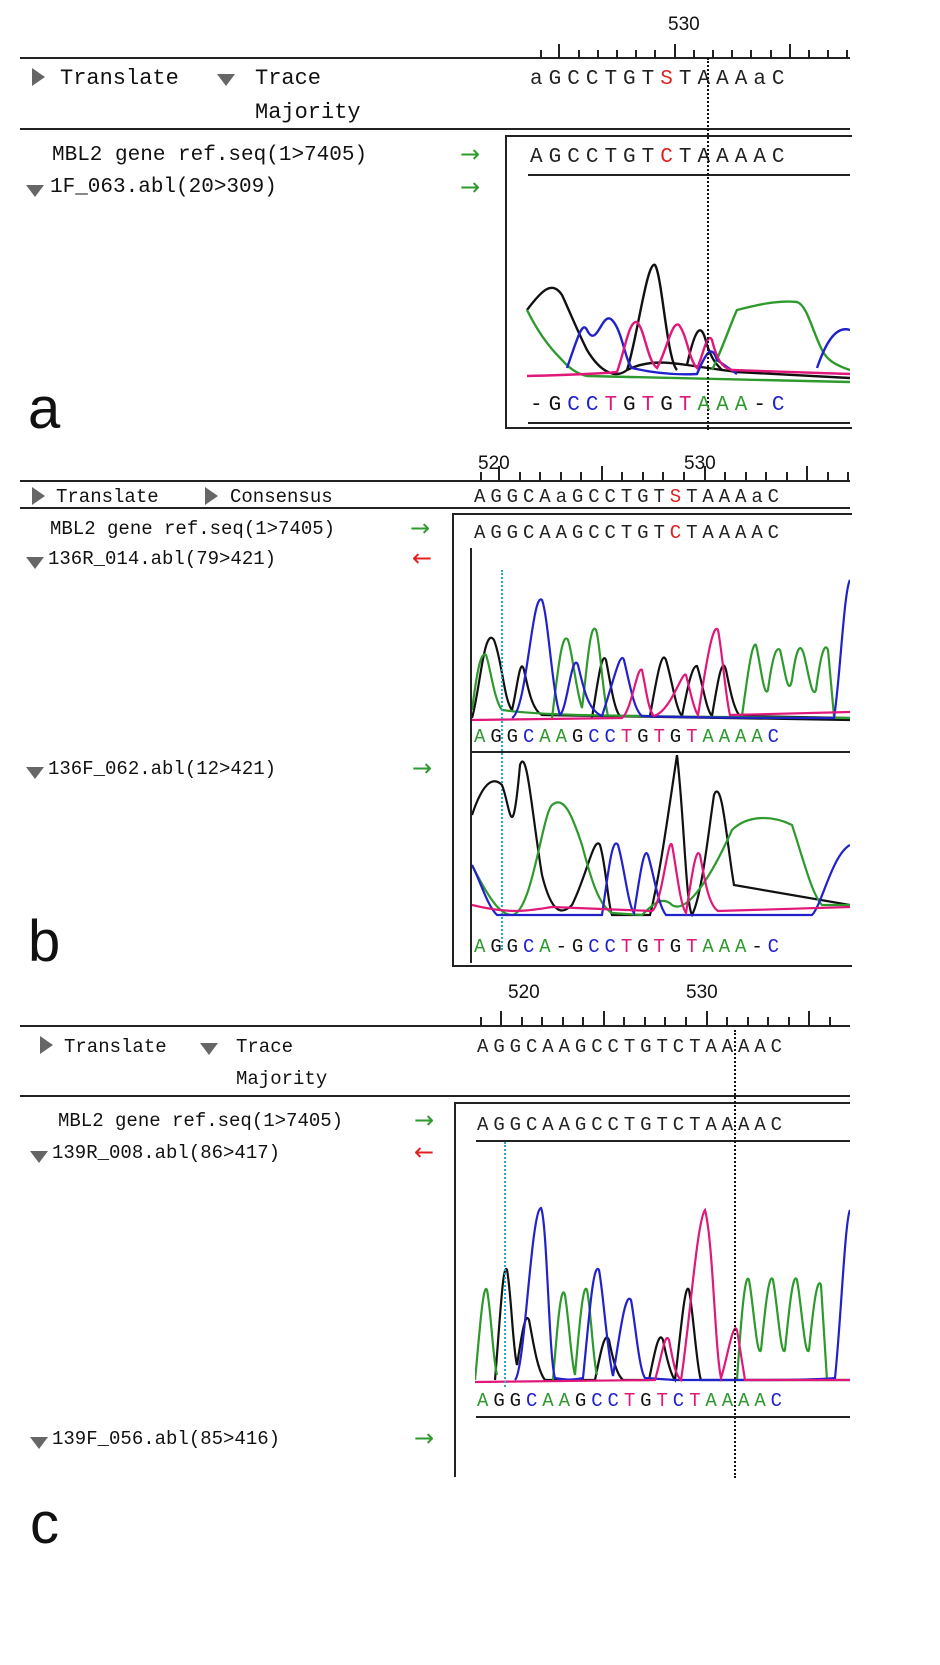  What do you see at coordinates (162, 769) in the screenshot?
I see `read-label: 136F_062.abl(12>421)` at bounding box center [162, 769].